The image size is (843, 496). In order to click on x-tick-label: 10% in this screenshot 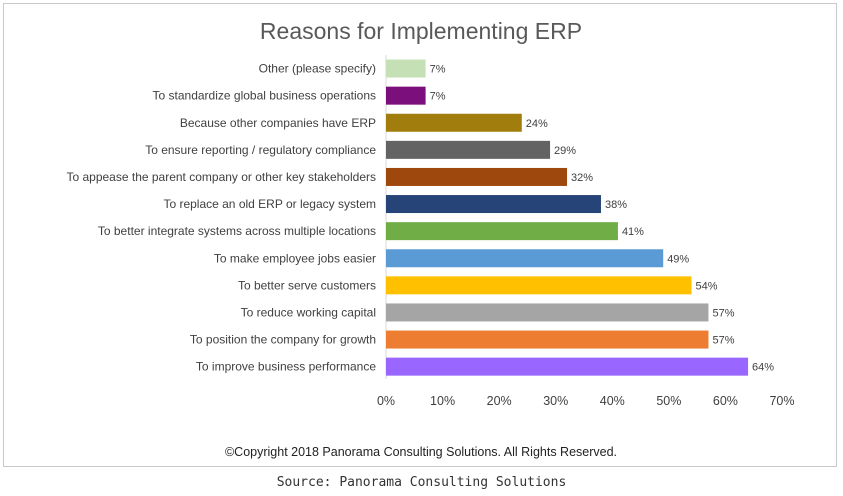, I will do `click(442, 401)`.